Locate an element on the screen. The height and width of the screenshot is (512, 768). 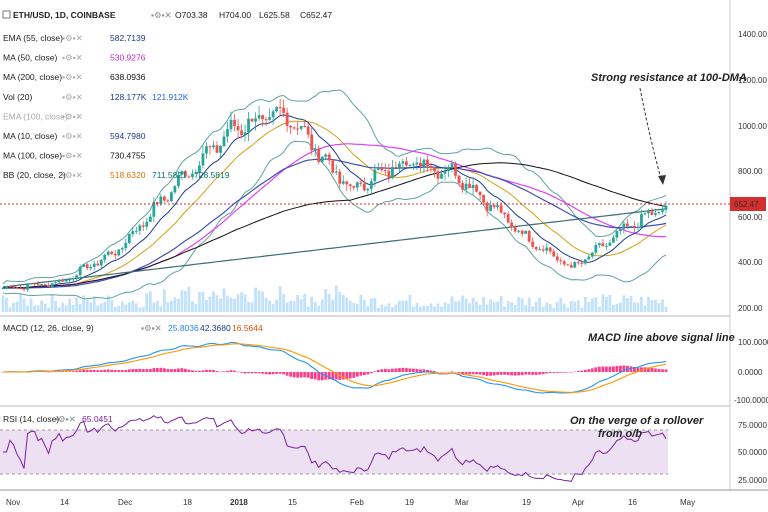
macd-tick: -100.0000 is located at coordinates (751, 400).